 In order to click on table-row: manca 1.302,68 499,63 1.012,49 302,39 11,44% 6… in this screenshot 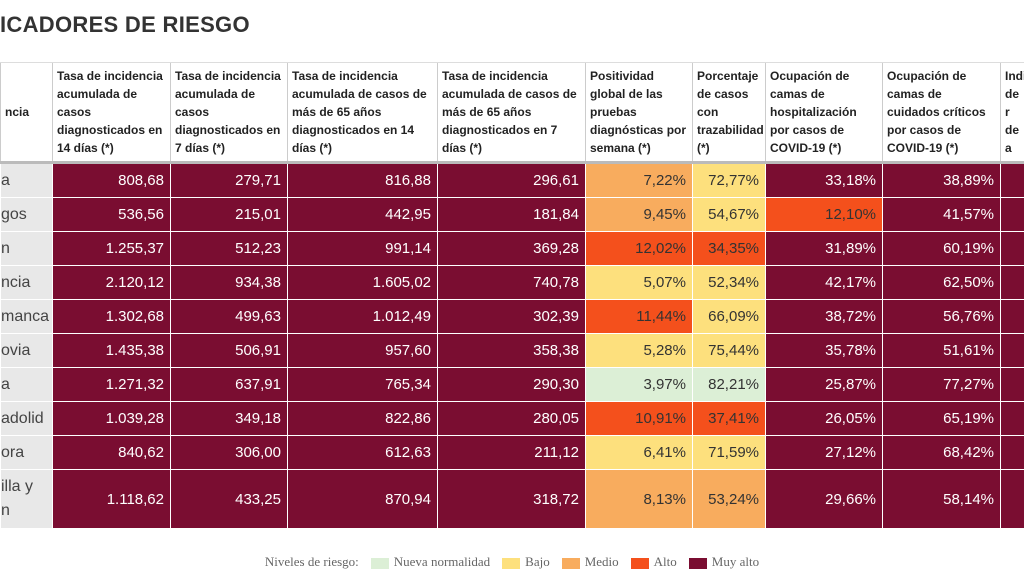, I will do `click(512, 316)`.